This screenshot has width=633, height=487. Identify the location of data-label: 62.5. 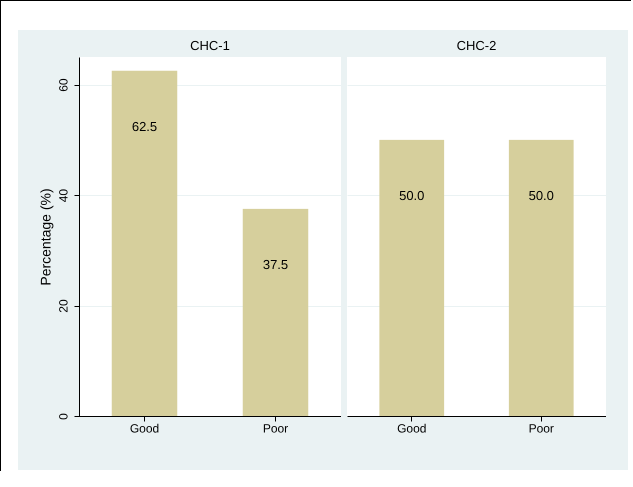
(145, 126).